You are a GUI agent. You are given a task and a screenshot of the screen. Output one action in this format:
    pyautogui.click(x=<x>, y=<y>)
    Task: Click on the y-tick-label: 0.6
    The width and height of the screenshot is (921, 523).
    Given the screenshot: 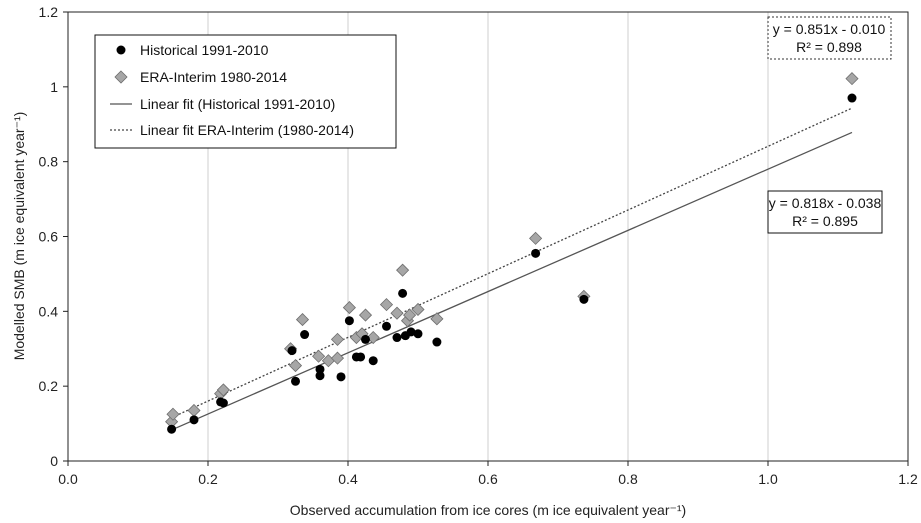 What is the action you would take?
    pyautogui.click(x=49, y=237)
    